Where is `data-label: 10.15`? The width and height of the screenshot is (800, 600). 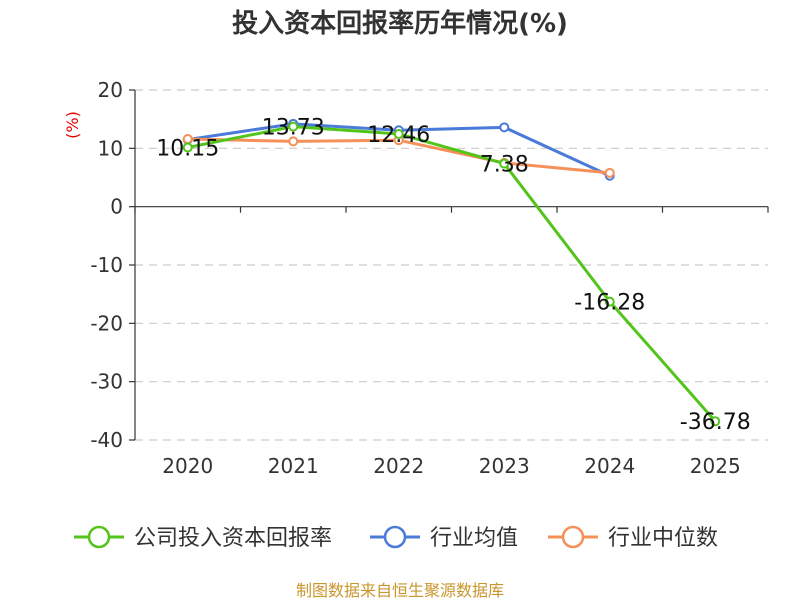 data-label: 10.15 is located at coordinates (187, 148).